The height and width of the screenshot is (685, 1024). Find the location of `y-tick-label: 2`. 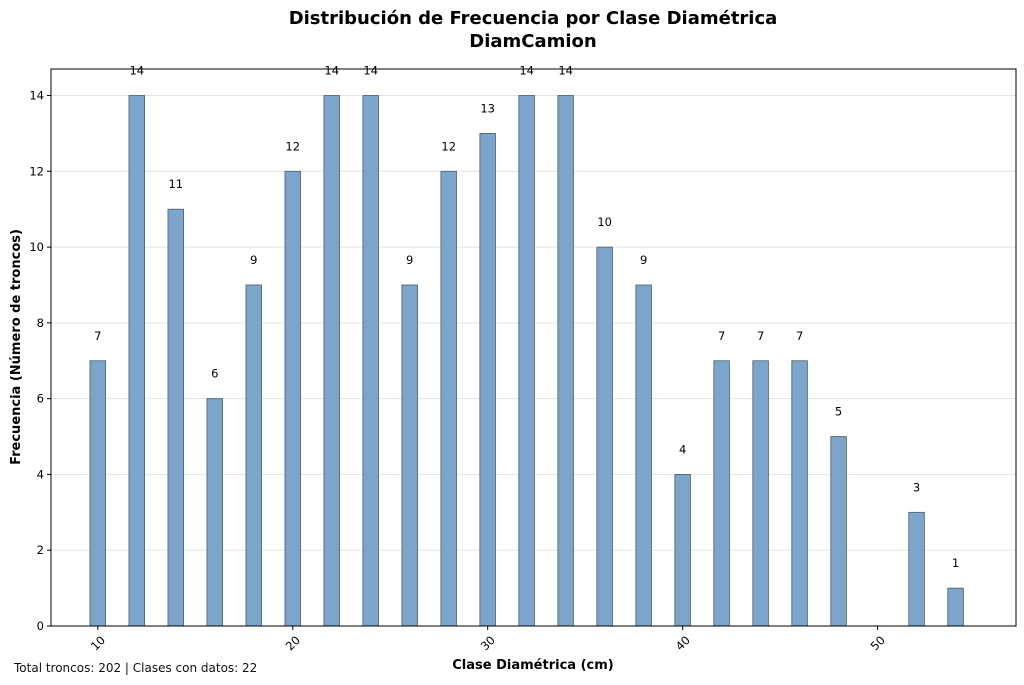

y-tick-label: 2 is located at coordinates (40, 550).